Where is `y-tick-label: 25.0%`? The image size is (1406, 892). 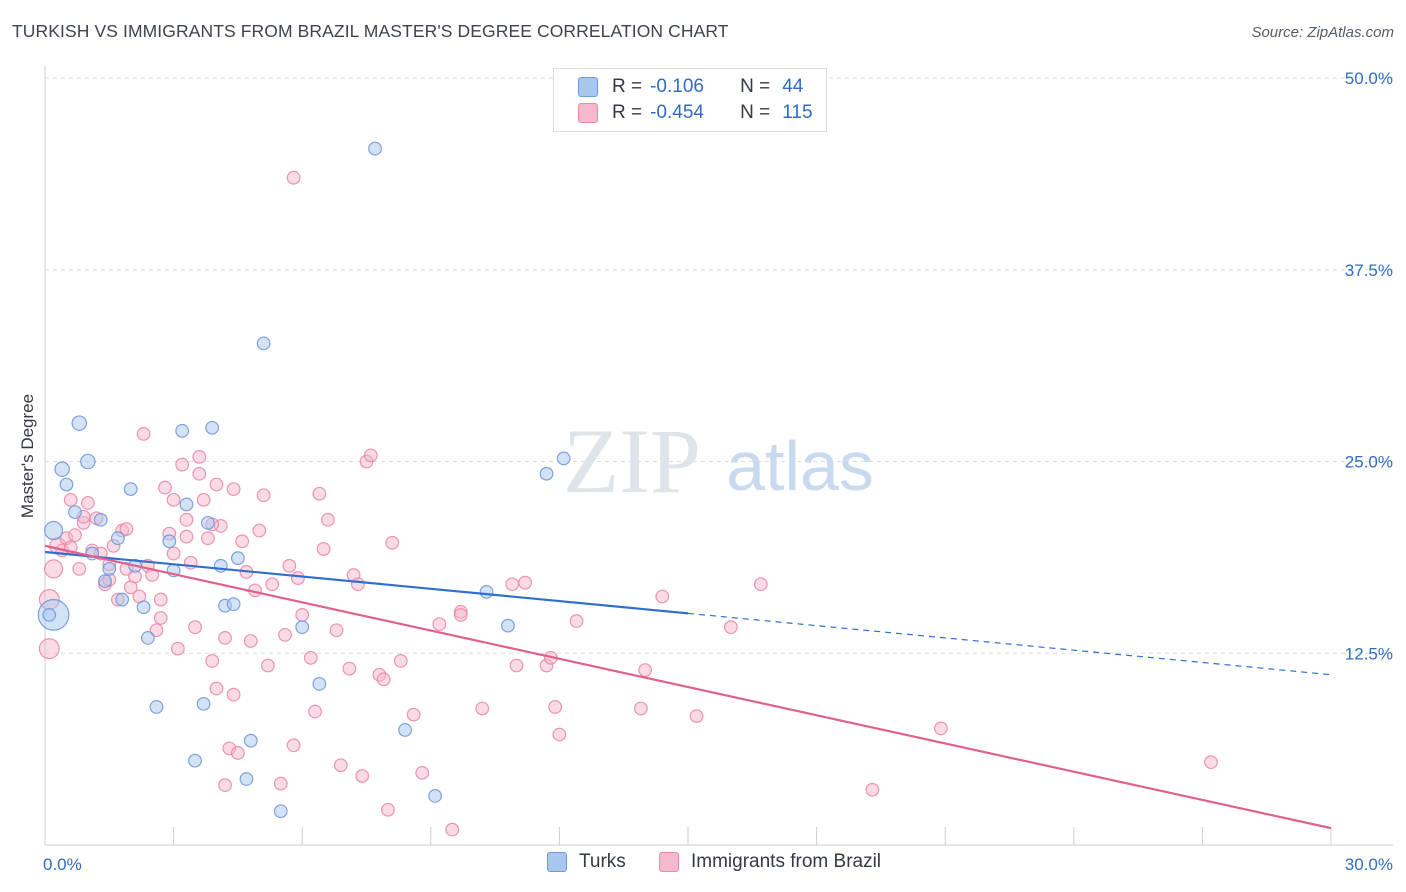 y-tick-label: 25.0% is located at coordinates (1369, 462).